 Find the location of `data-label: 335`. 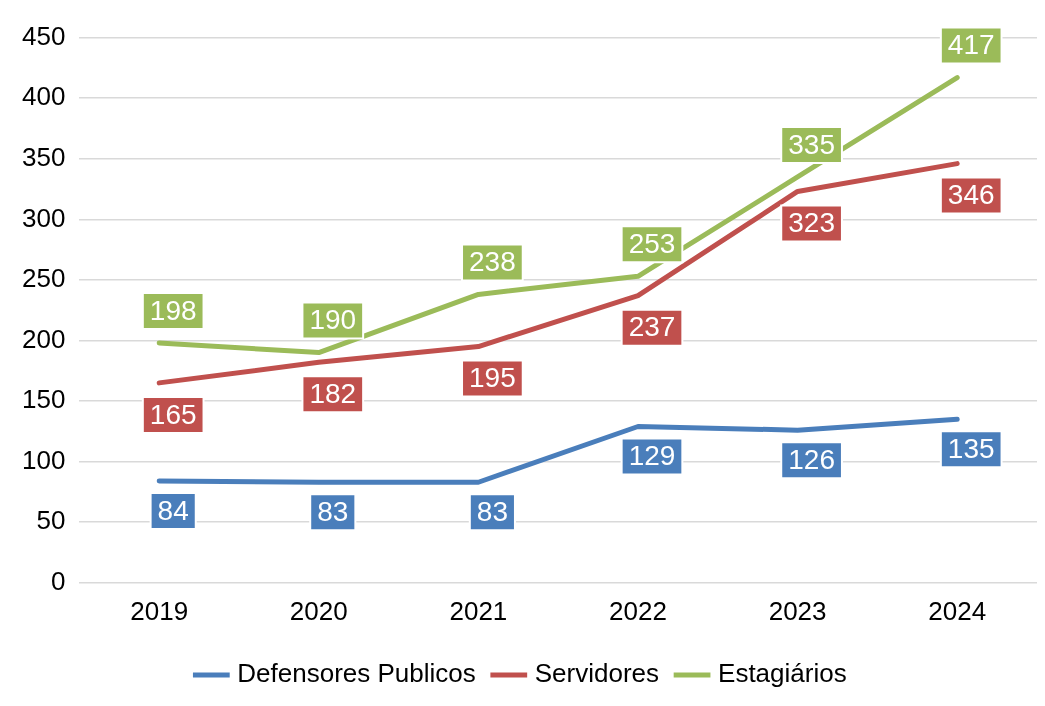

data-label: 335 is located at coordinates (811, 144).